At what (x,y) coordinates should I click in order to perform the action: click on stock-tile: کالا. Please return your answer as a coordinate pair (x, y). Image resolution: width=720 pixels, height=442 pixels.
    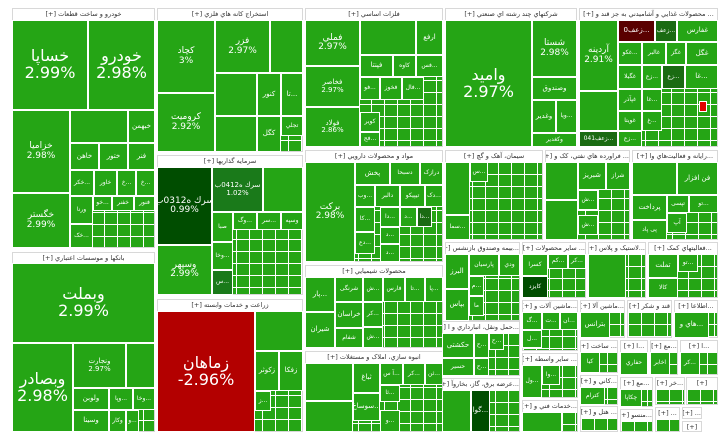
    Looking at the image, I should click on (663, 288).